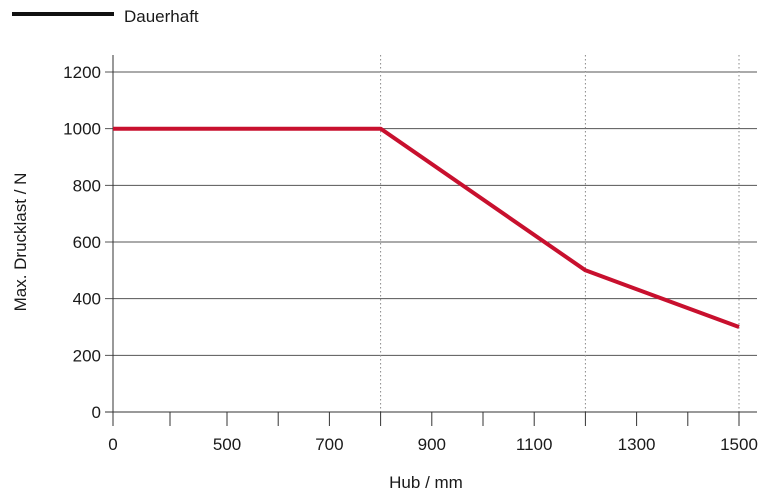  Describe the element at coordinates (82, 129) in the screenshot. I see `y-tick-label: 1000` at that location.